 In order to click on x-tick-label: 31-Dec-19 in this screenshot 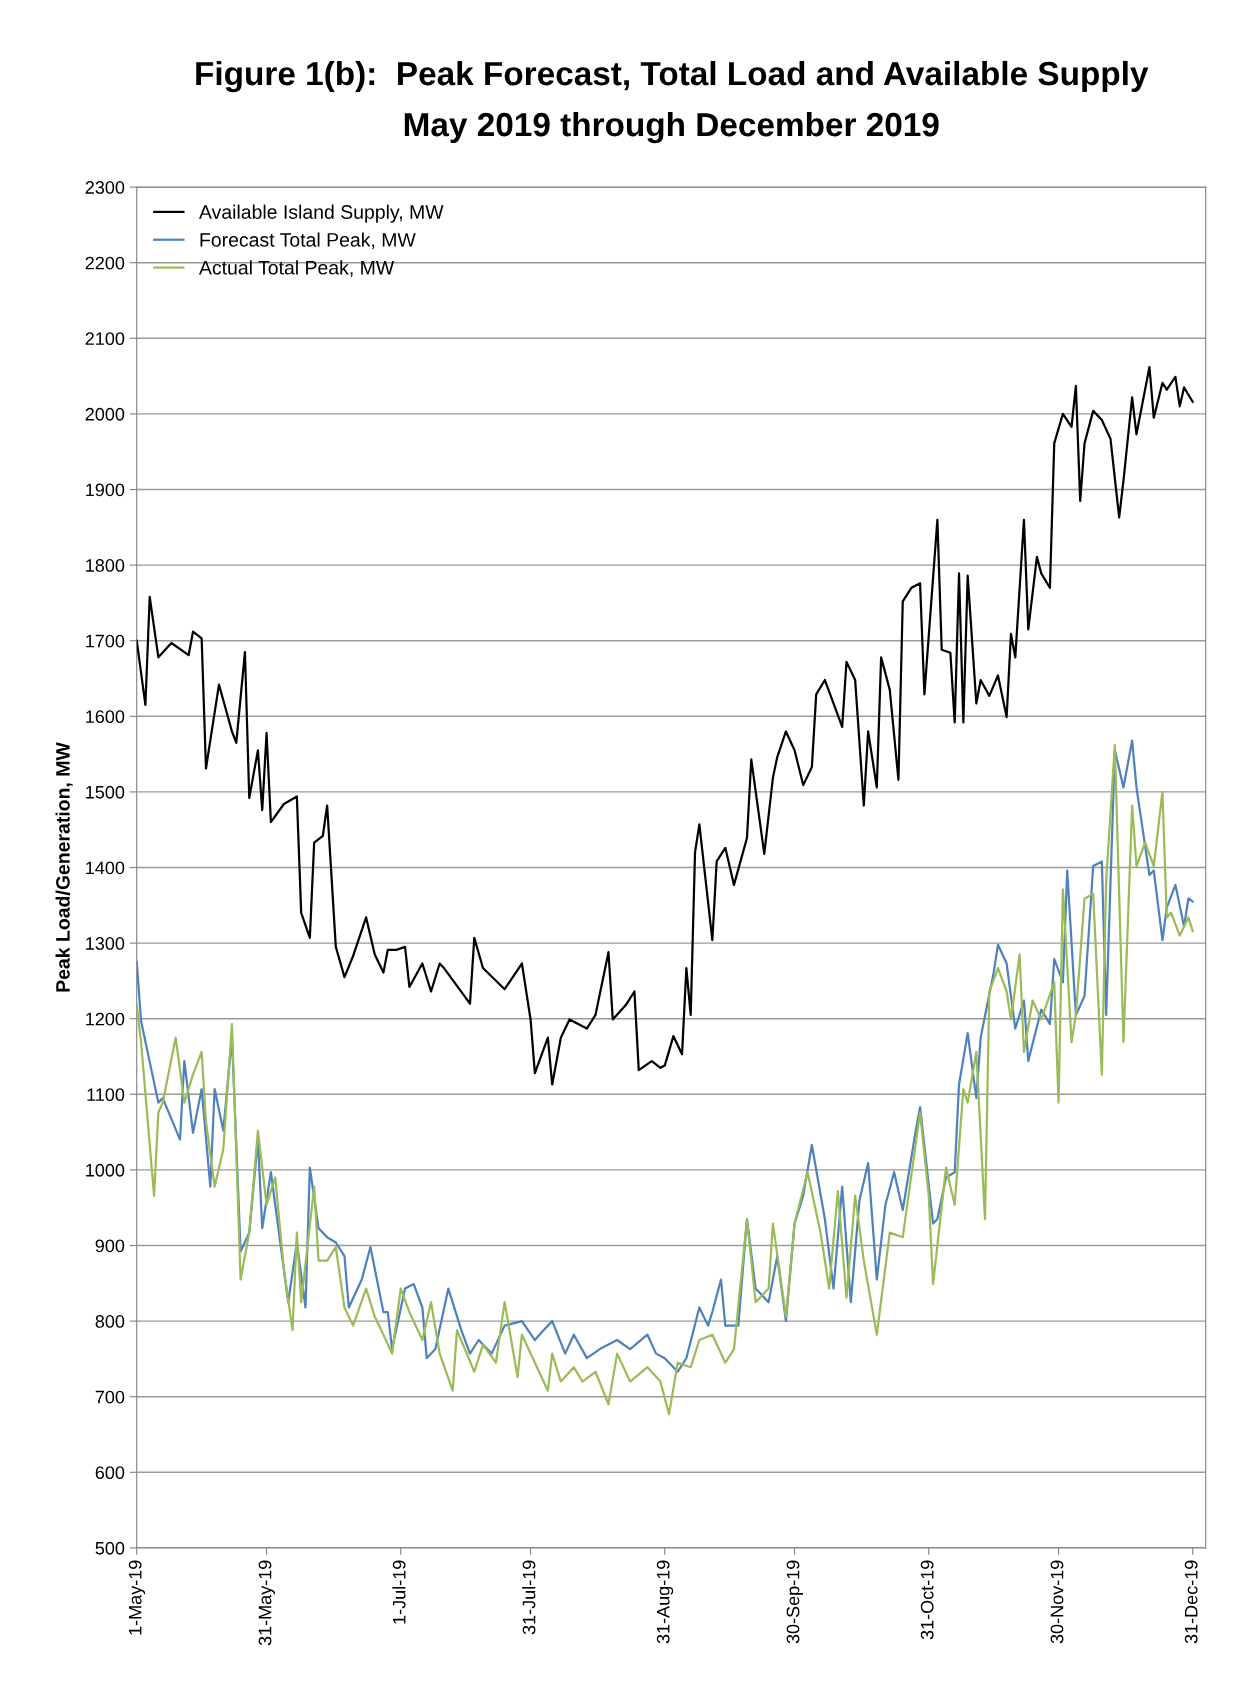, I will do `click(1191, 1602)`.